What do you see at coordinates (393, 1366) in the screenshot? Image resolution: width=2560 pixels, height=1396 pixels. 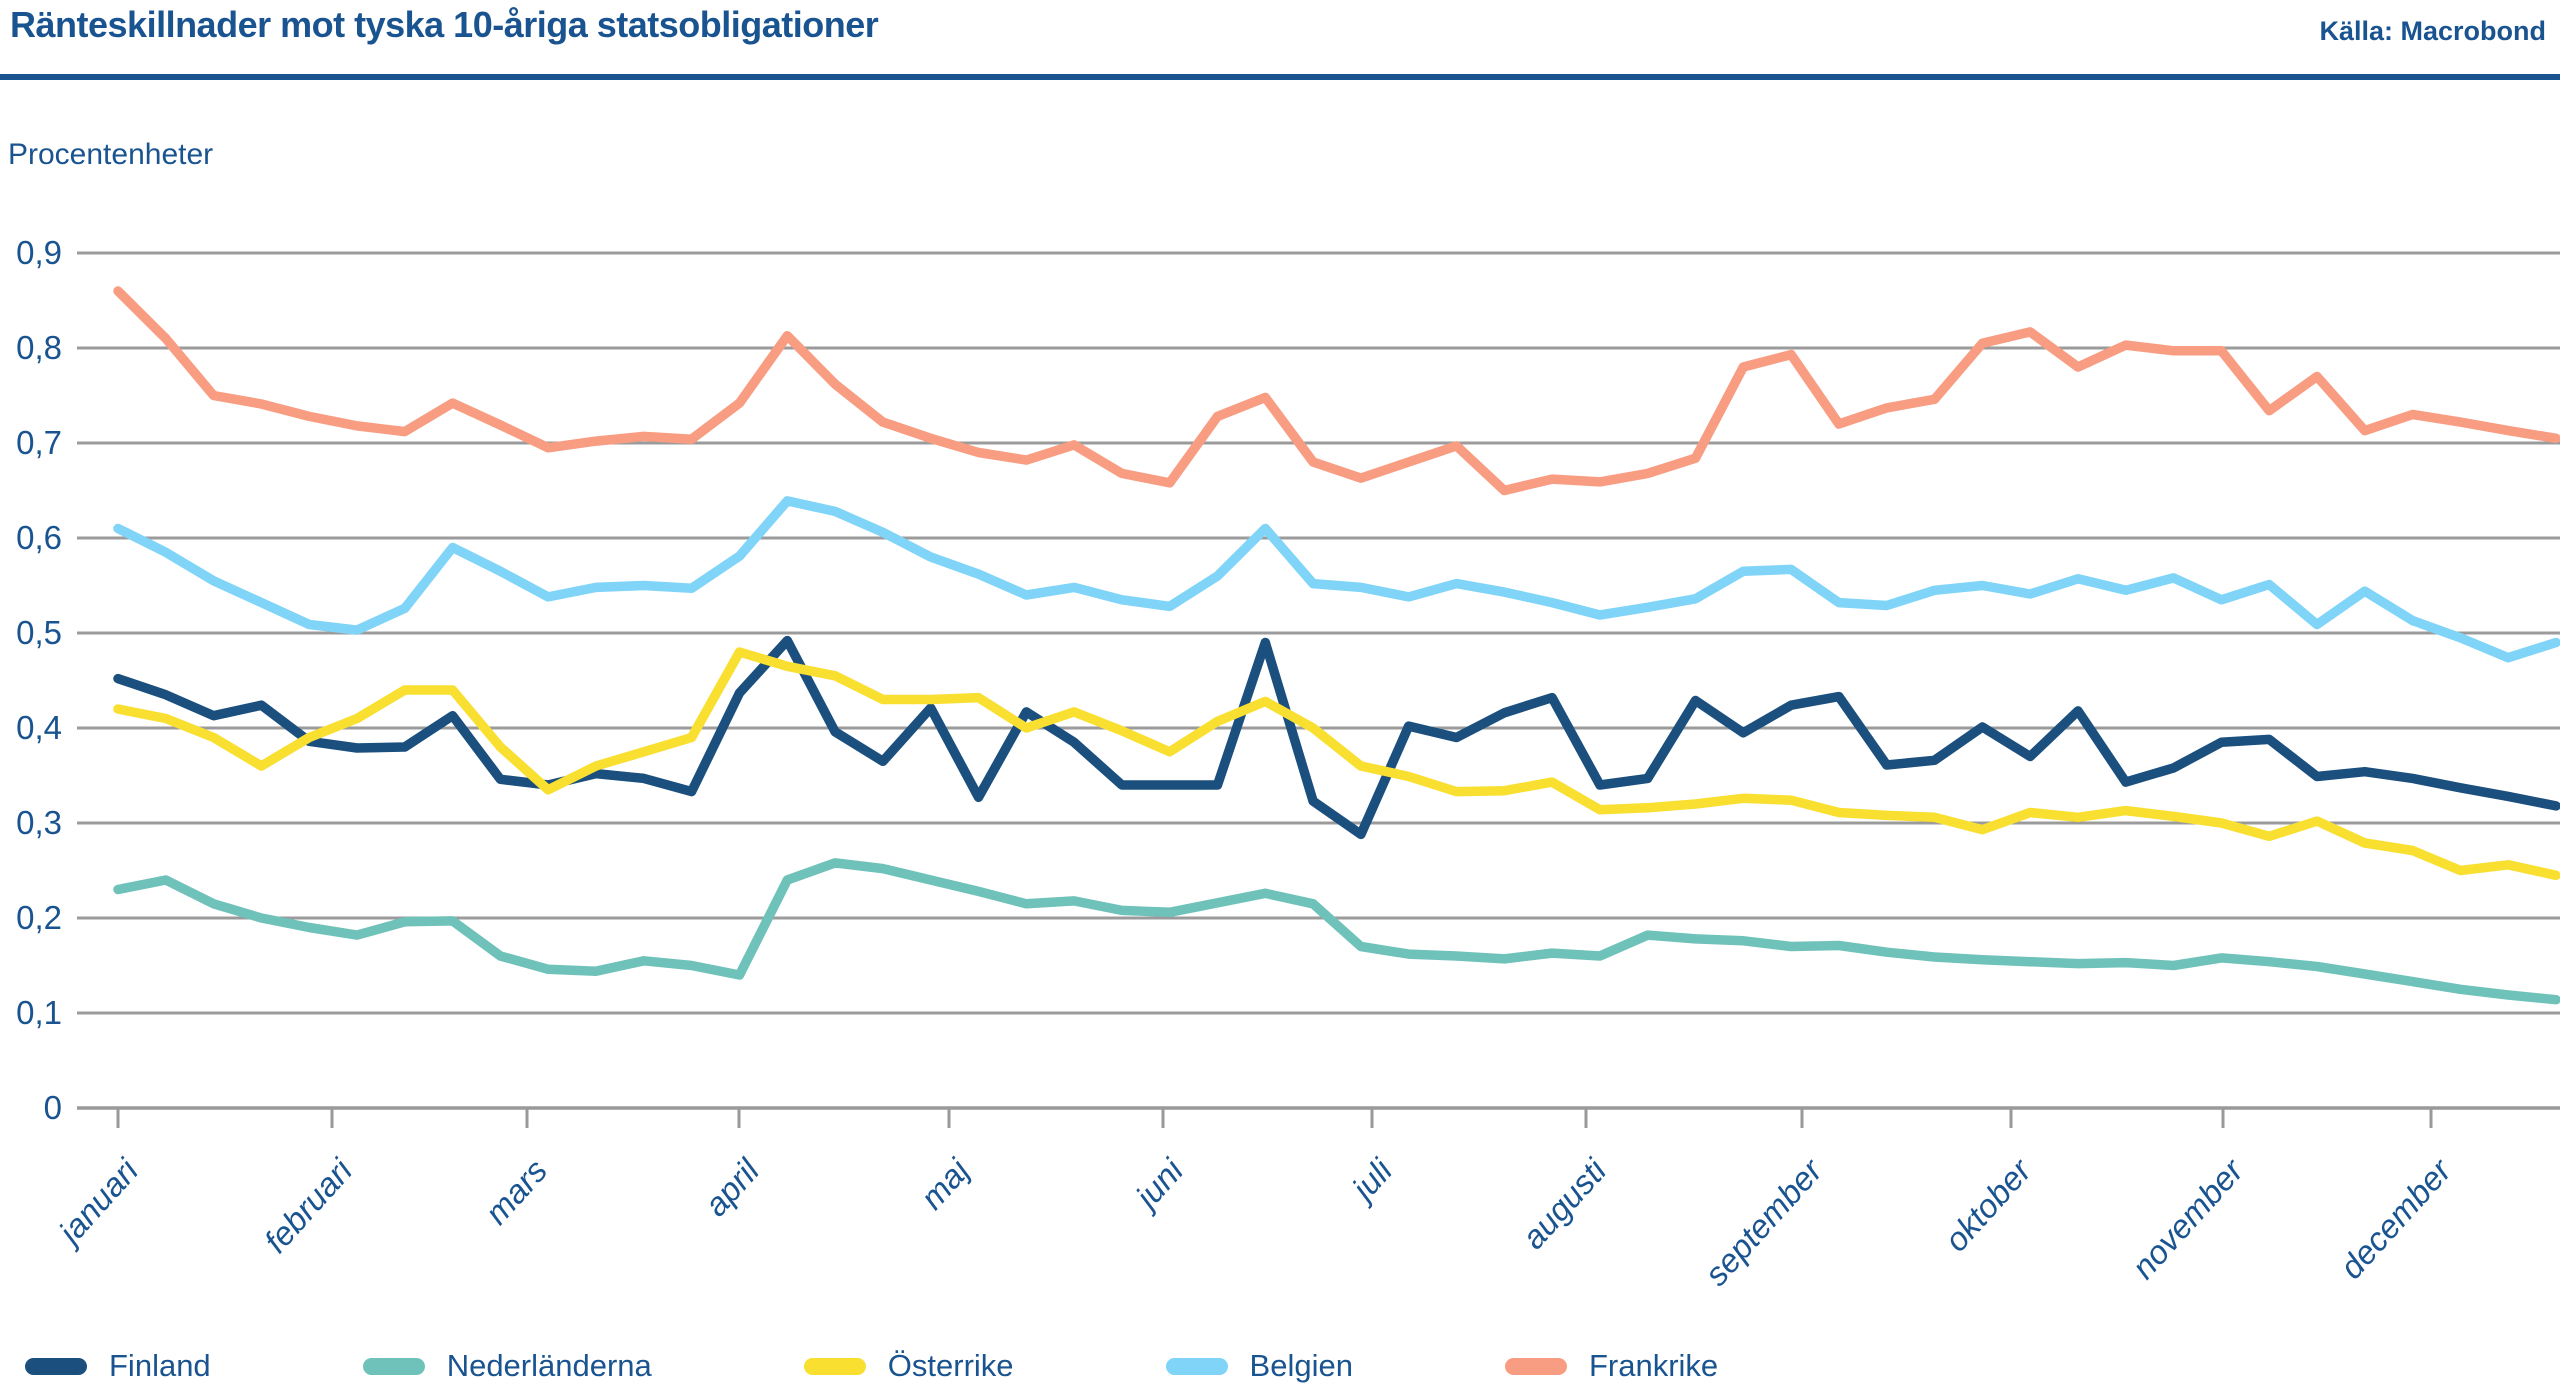 I see `legend-swatch-nederlanderna` at bounding box center [393, 1366].